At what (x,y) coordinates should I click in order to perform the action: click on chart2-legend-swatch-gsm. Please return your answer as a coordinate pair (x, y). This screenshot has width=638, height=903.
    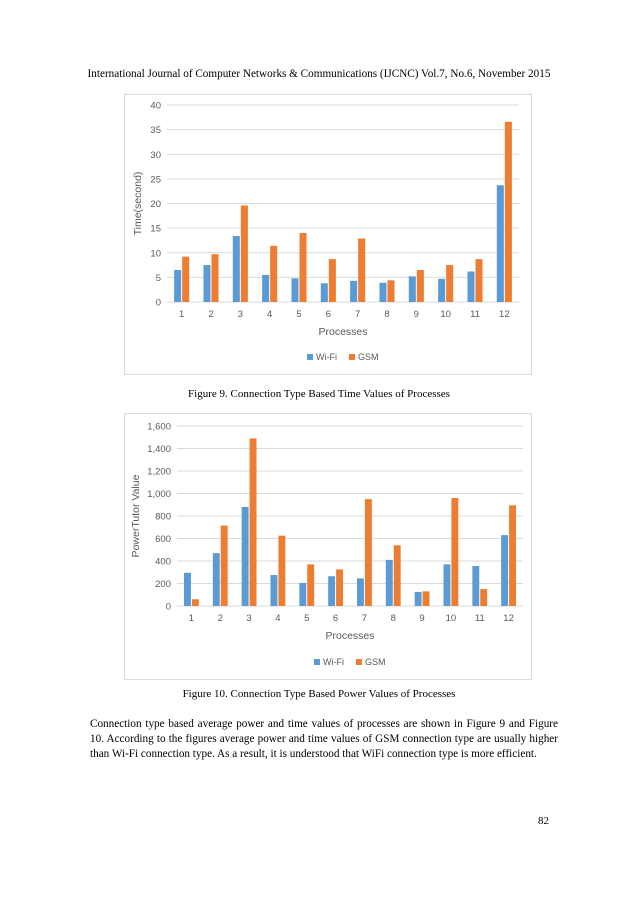
    Looking at the image, I should click on (359, 662).